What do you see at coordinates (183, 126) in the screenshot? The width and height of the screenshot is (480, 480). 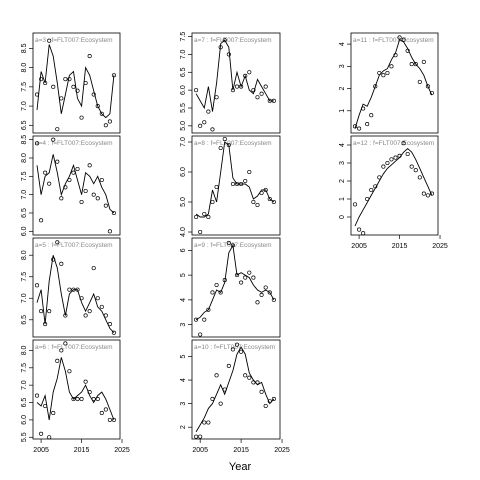 I see `y-tick-label: 5.0` at bounding box center [183, 126].